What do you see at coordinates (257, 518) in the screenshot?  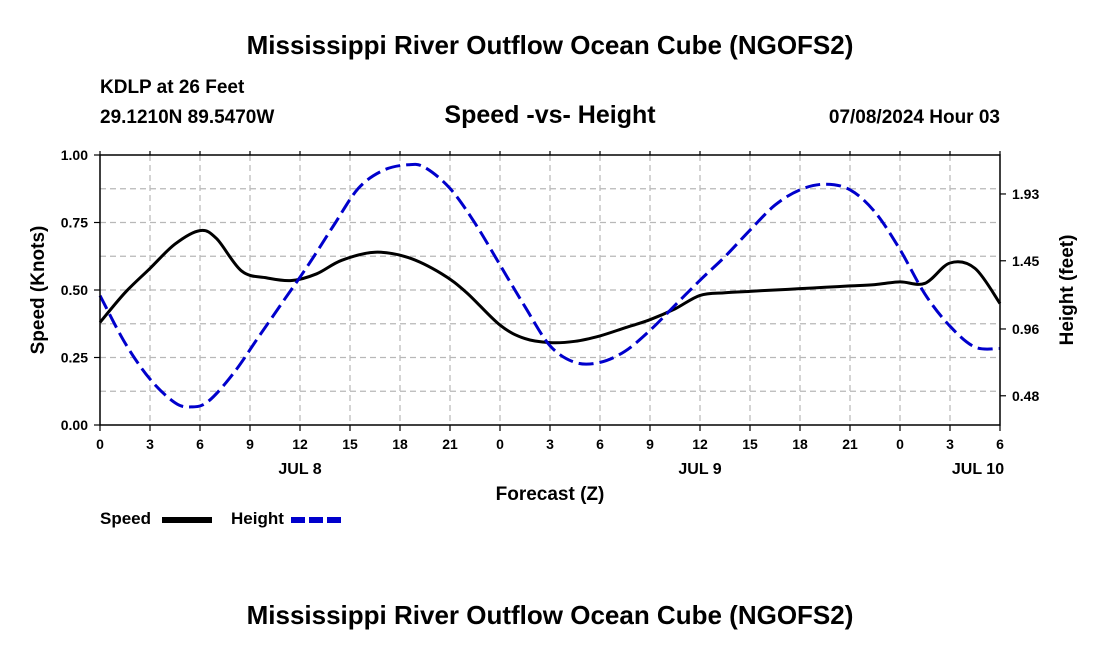 I see `legend-height-label: Height` at bounding box center [257, 518].